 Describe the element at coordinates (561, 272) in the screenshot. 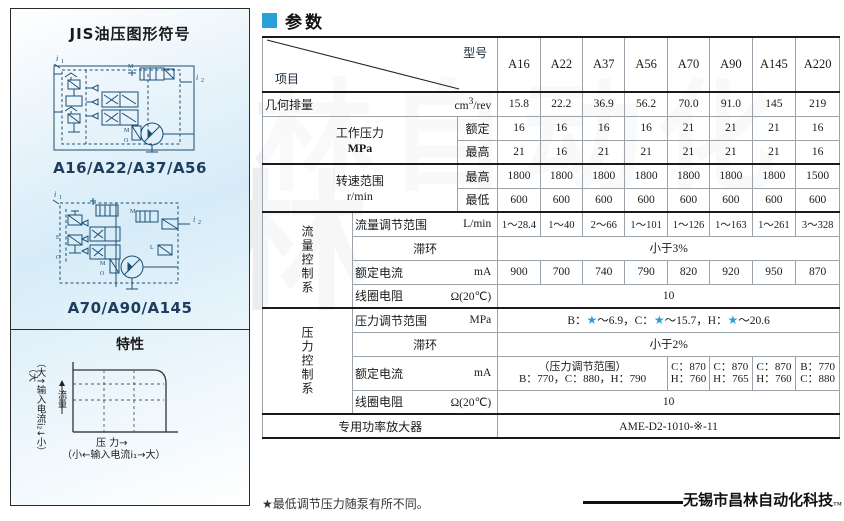

I see `cell-flow-current-a22: 700` at that location.